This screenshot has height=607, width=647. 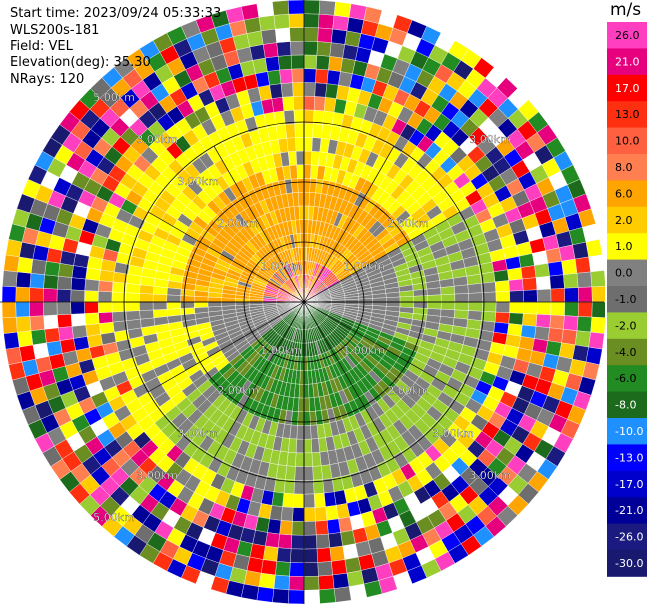 What do you see at coordinates (47, 79) in the screenshot?
I see `nrays-label: NRays: 120` at bounding box center [47, 79].